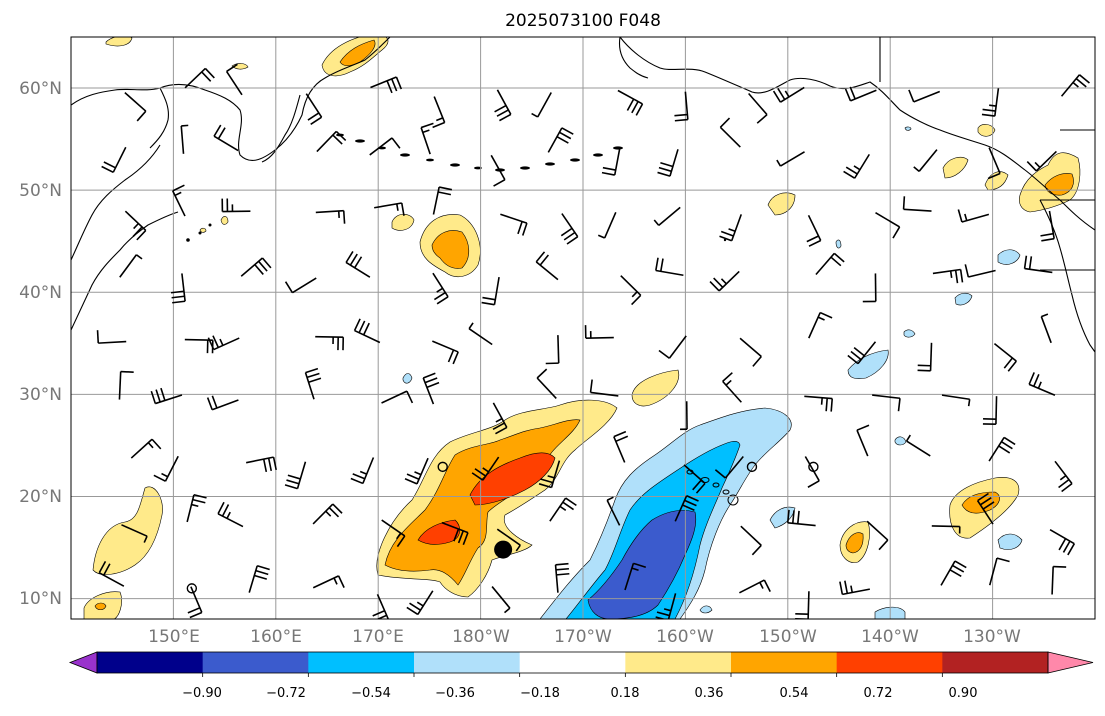 Image resolution: width=1105 pixels, height=716 pixels. Describe the element at coordinates (40, 599) in the screenshot. I see `lat-label: 10°N` at that location.